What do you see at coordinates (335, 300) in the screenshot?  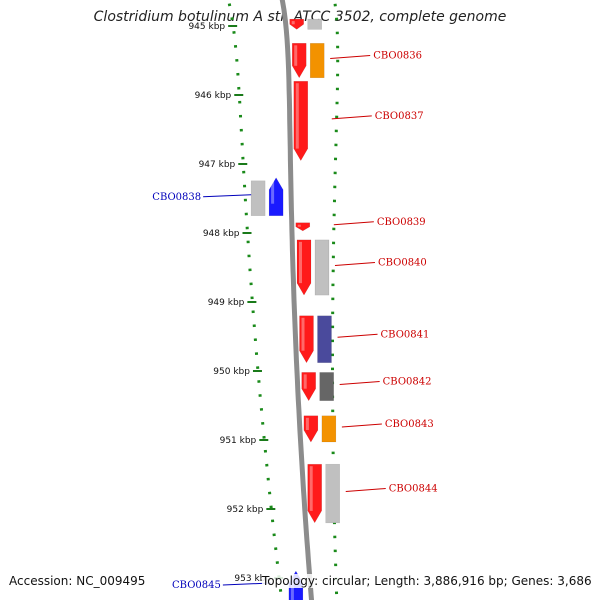 I see `outer-dotted-guide-right` at bounding box center [335, 300].